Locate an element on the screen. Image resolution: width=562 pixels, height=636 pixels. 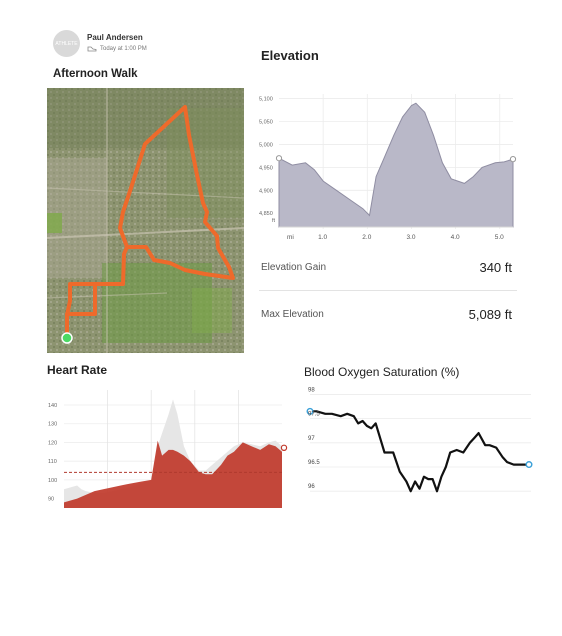
heart-rate-area is located at coordinates (173, 474).